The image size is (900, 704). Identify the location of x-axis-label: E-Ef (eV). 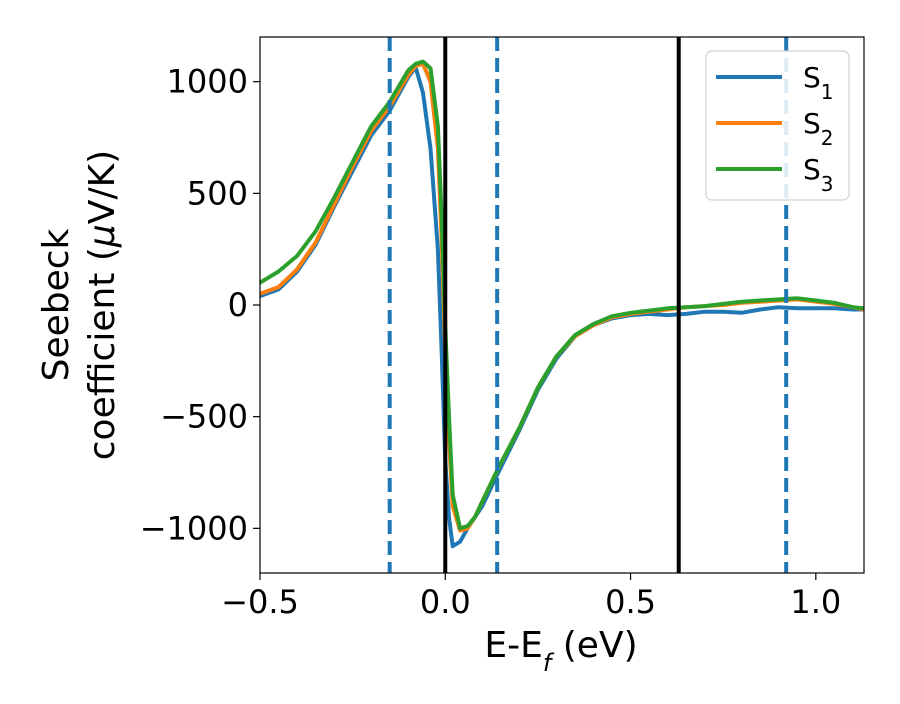
(560, 651).